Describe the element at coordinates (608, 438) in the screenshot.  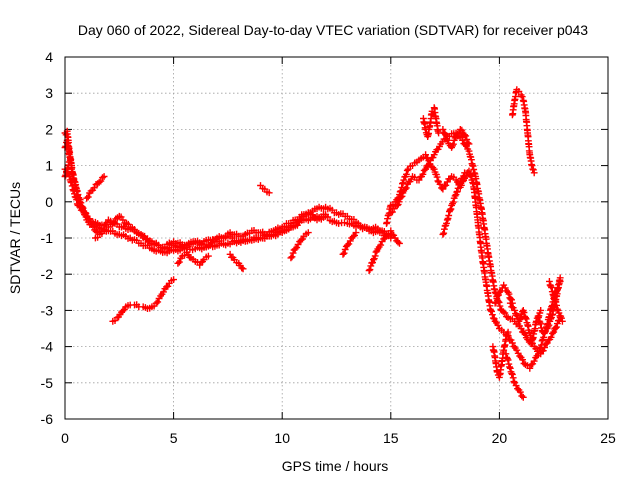
I see `x-tick-label: 25` at that location.